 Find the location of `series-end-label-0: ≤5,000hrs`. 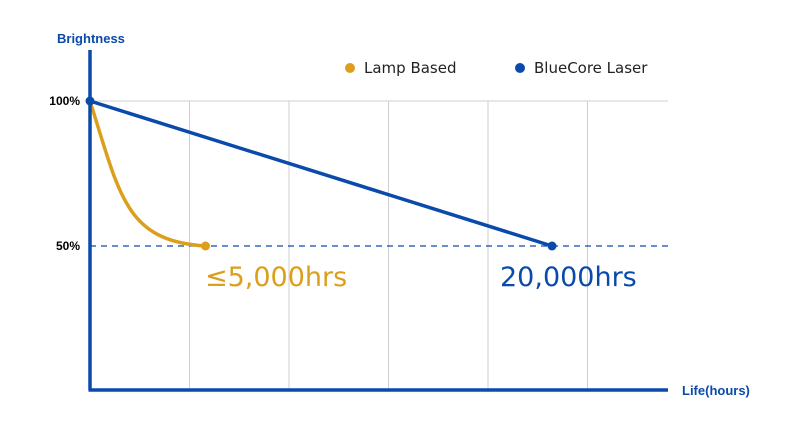

series-end-label-0: ≤5,000hrs is located at coordinates (276, 277).